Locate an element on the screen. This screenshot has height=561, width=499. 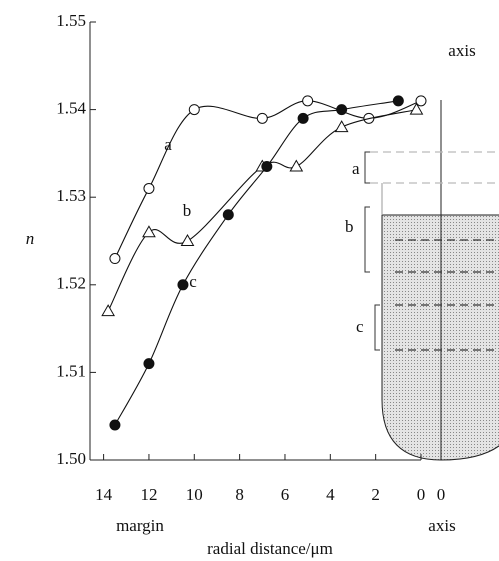
x-tick-label: 10 is located at coordinates (194, 494).